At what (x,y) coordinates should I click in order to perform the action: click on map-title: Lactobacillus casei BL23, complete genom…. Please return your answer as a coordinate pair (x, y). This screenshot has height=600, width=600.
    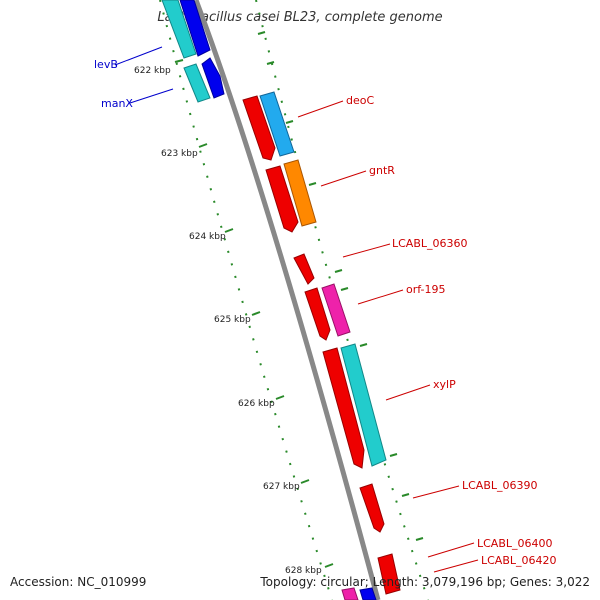
    Looking at the image, I should click on (300, 17).